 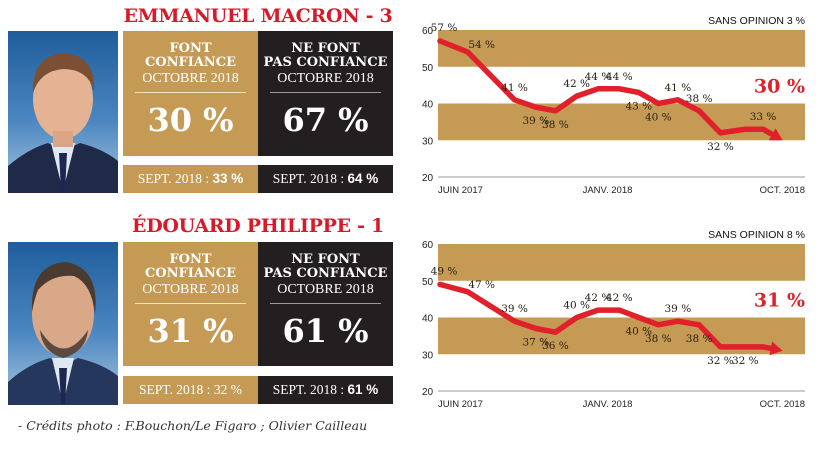 I want to click on data-label: 36 %, so click(x=555, y=346).